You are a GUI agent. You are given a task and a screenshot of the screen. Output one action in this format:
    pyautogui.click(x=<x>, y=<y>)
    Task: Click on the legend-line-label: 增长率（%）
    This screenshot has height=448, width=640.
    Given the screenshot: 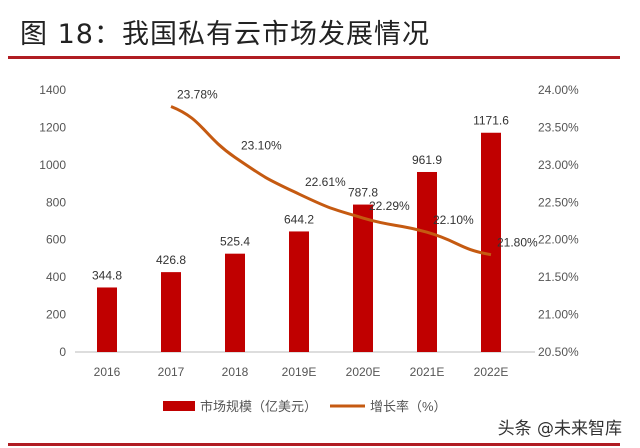 What is the action you would take?
    pyautogui.click(x=408, y=406)
    